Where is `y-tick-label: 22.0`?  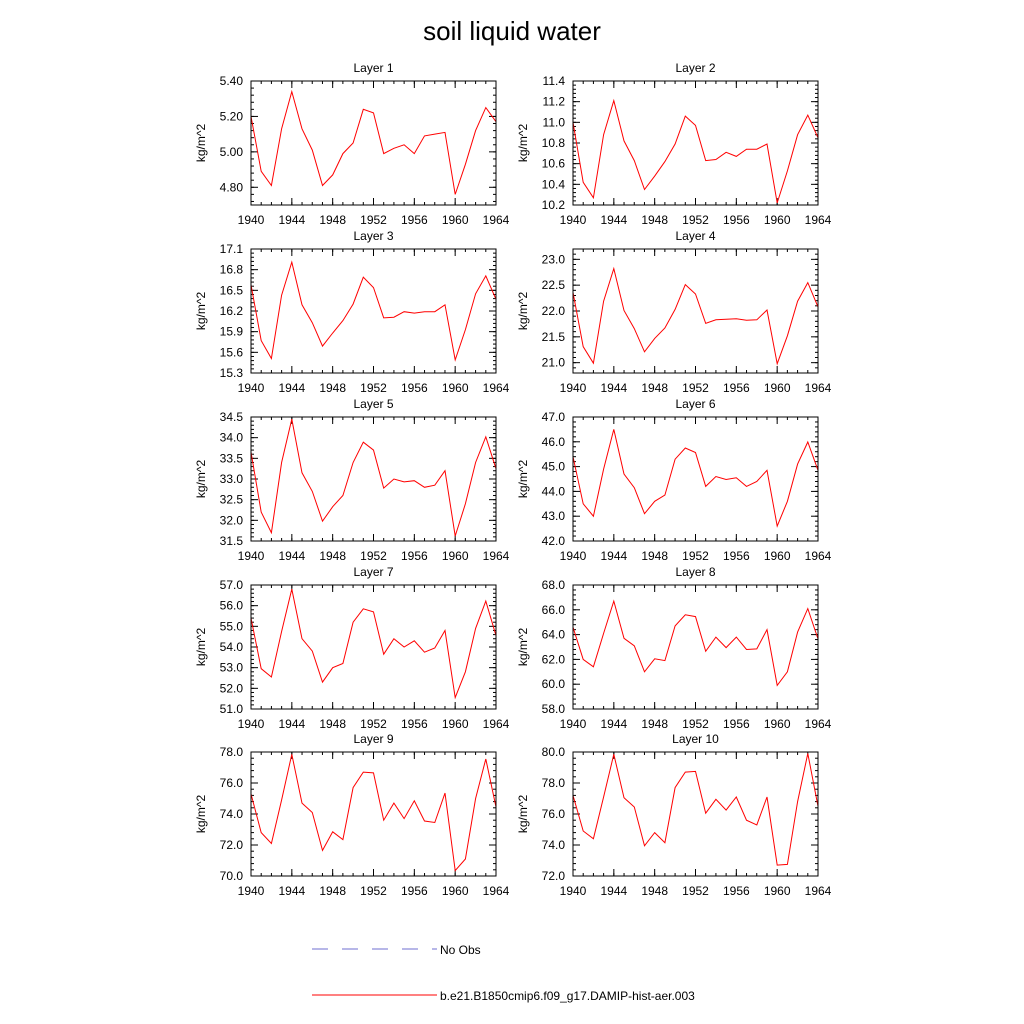
y-tick-label: 22.0 is located at coordinates (554, 311).